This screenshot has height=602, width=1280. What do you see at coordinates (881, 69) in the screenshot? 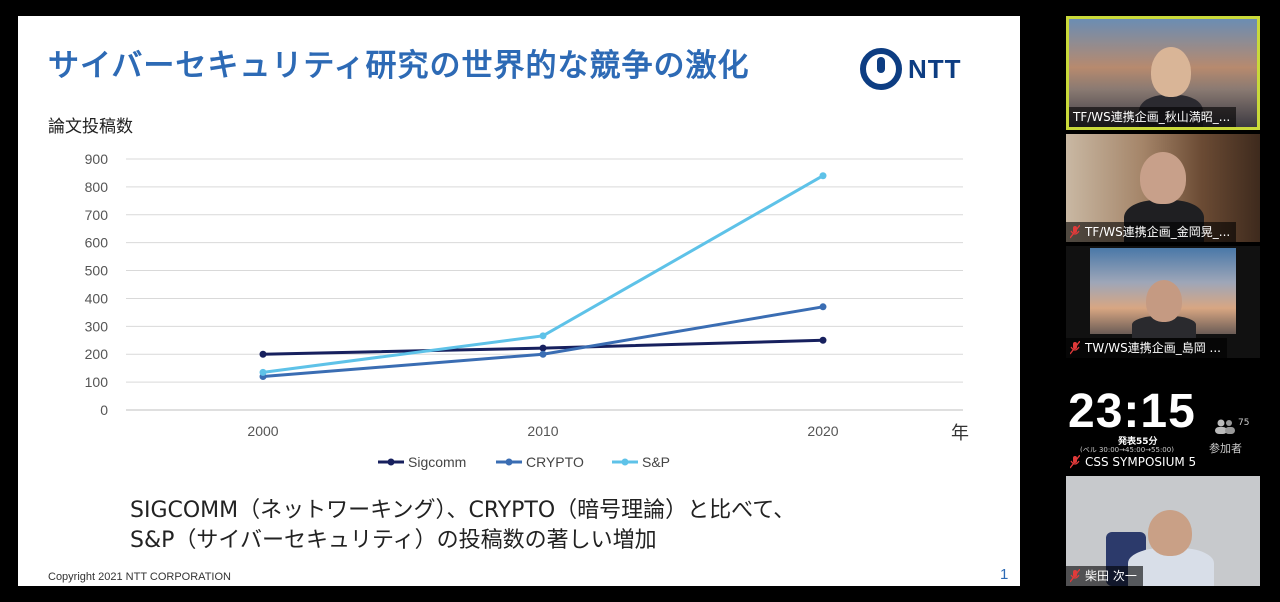
I see `ntt-logo-icon` at bounding box center [881, 69].